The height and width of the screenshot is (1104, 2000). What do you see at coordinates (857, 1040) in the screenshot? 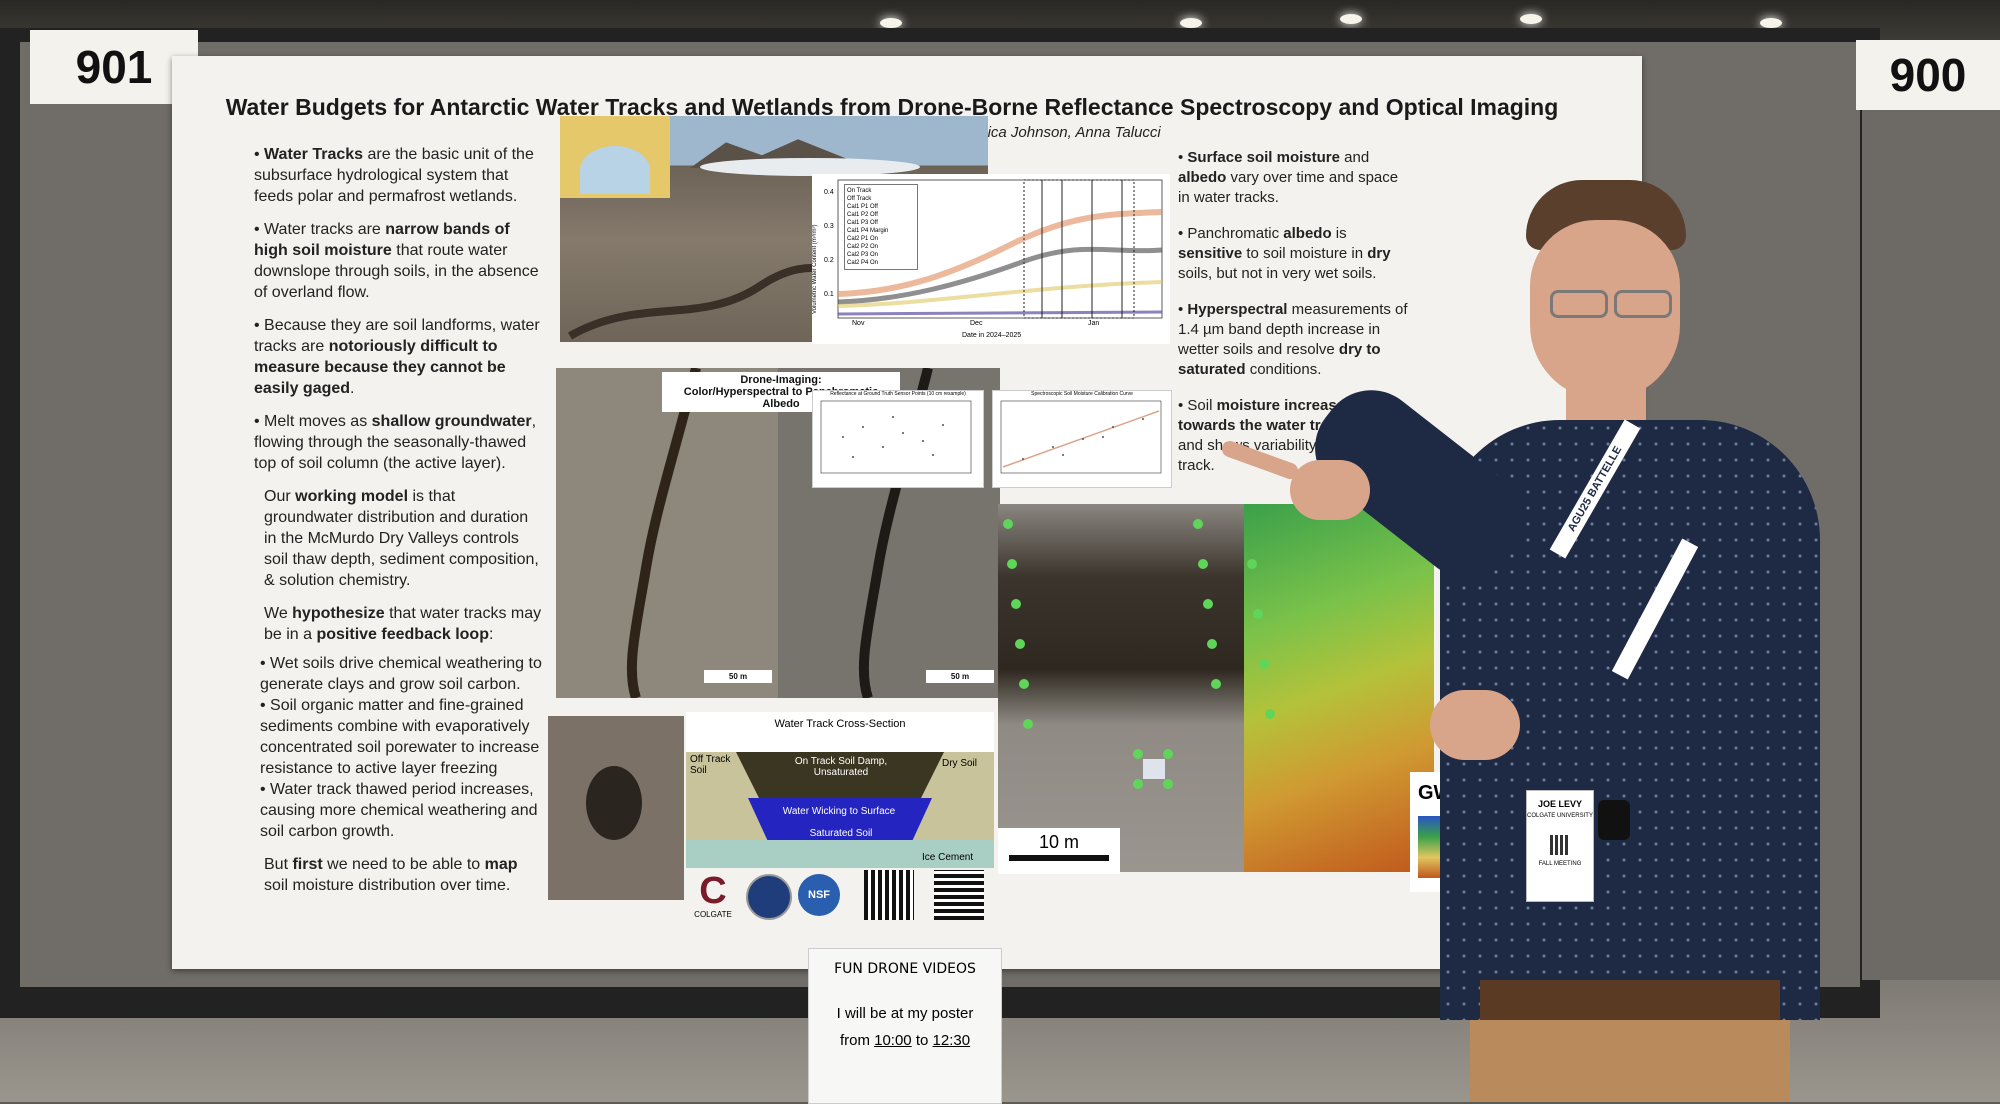
I see `sign-from-word: from` at bounding box center [857, 1040].